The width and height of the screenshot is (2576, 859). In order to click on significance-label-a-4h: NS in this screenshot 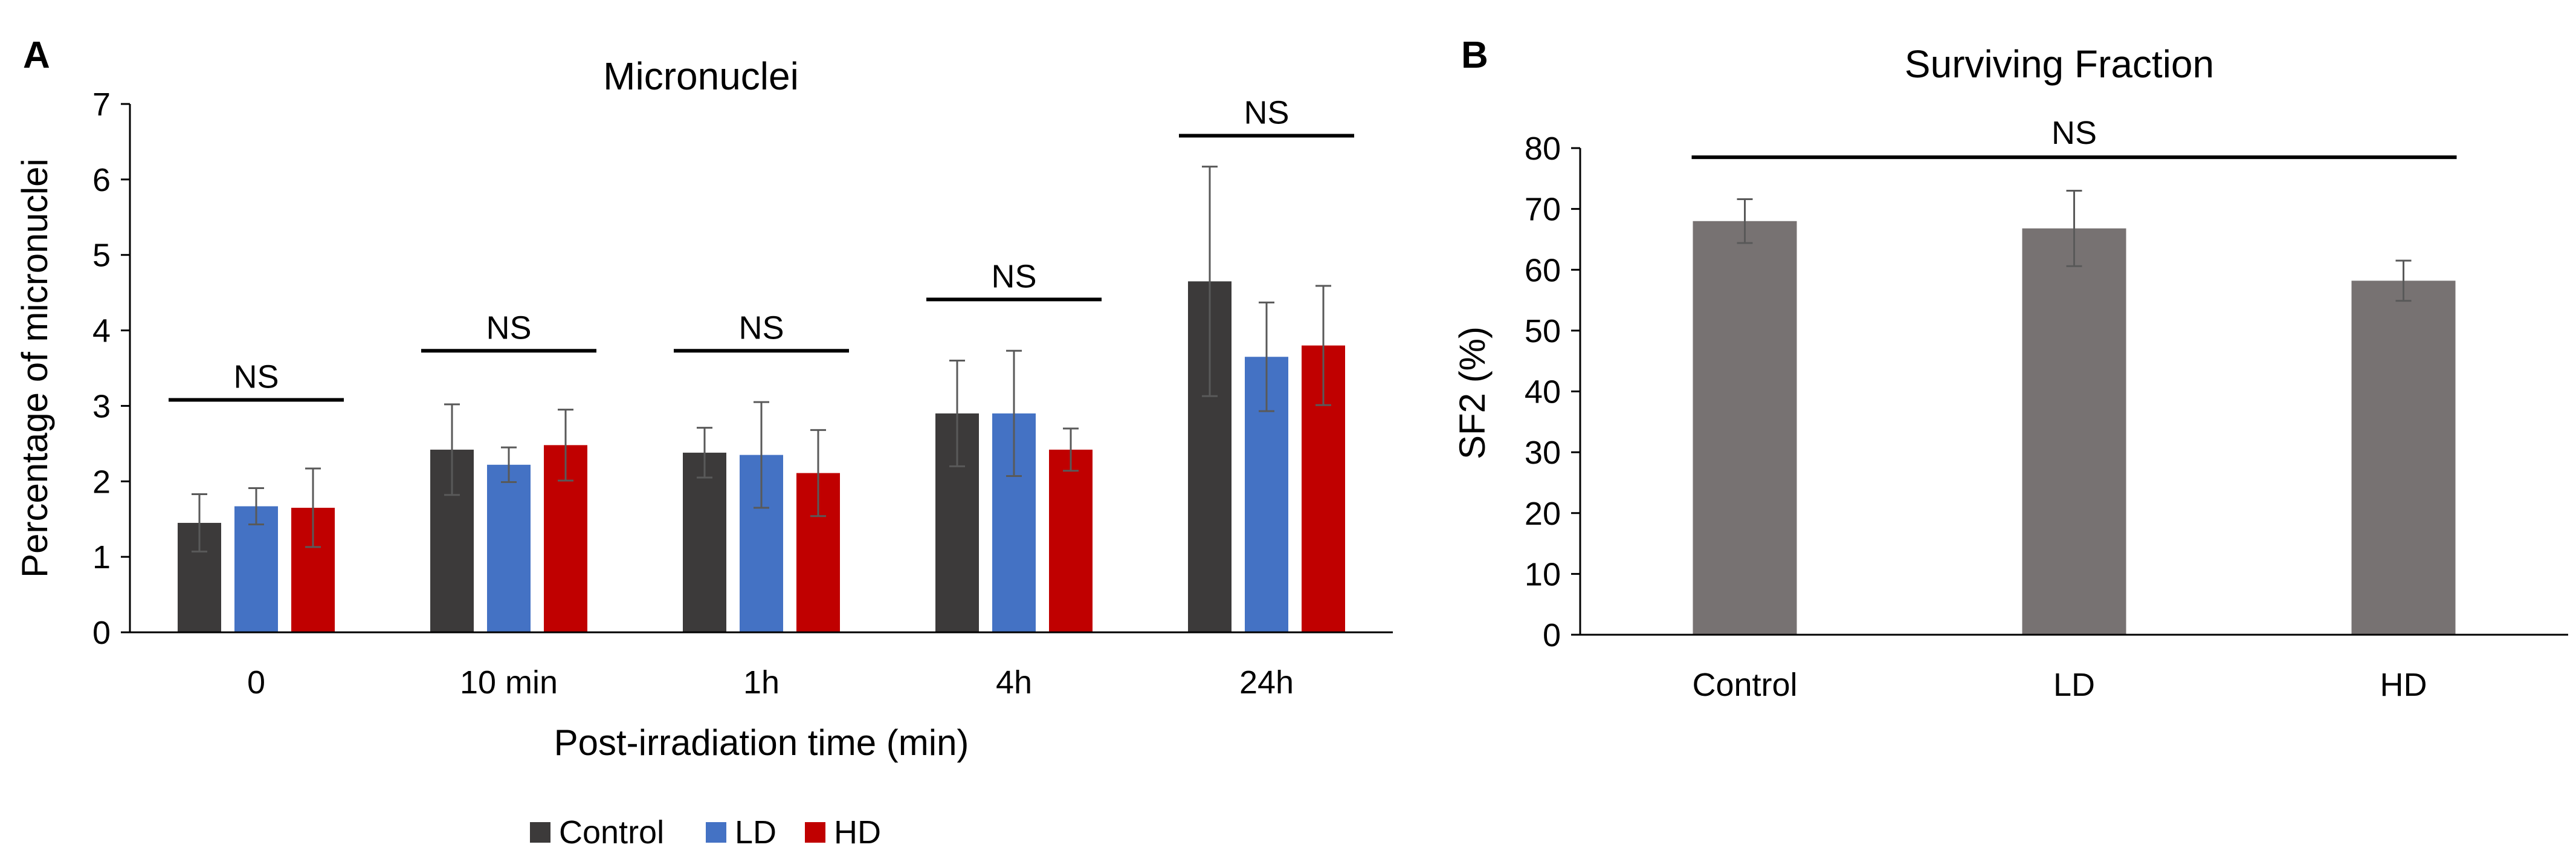, I will do `click(1014, 276)`.